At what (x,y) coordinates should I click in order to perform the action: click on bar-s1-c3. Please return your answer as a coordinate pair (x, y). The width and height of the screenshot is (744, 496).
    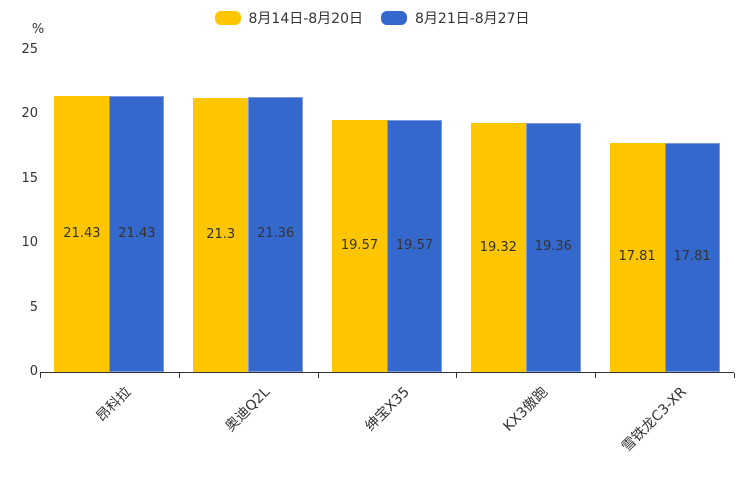
    Looking at the image, I should click on (498, 247).